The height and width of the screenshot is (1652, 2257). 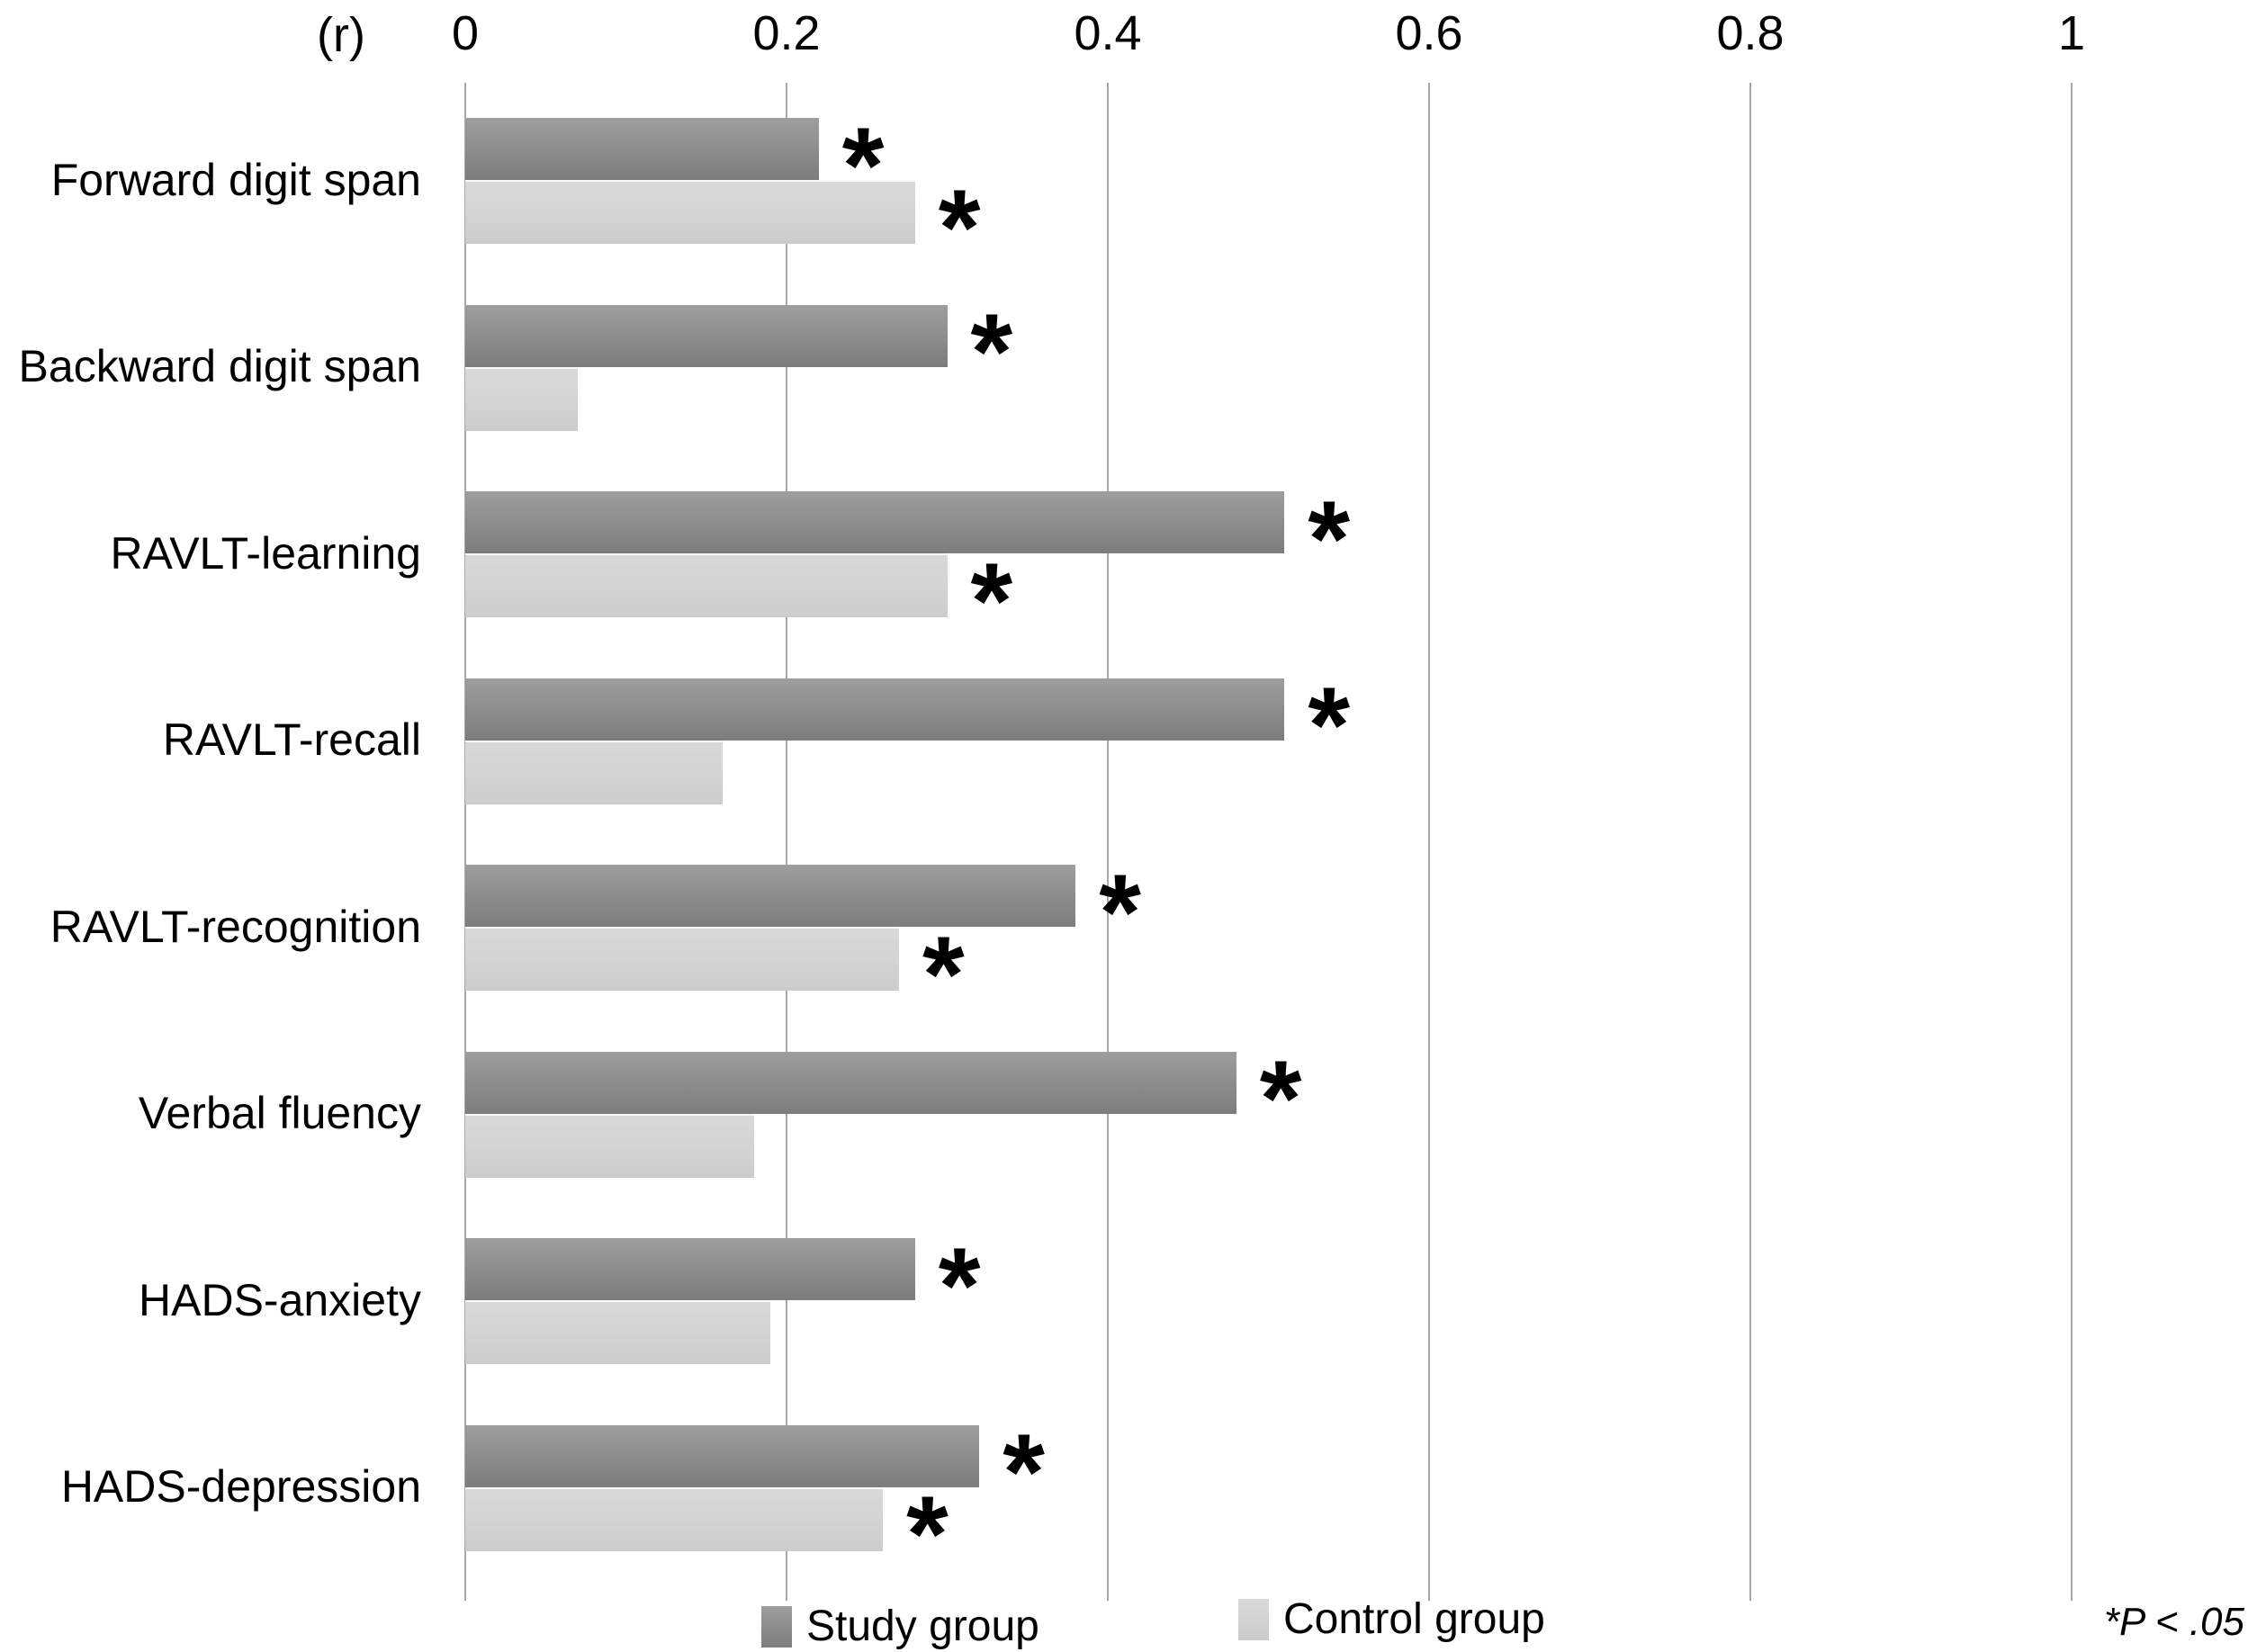 I want to click on x-tick-label: 0, so click(x=465, y=33).